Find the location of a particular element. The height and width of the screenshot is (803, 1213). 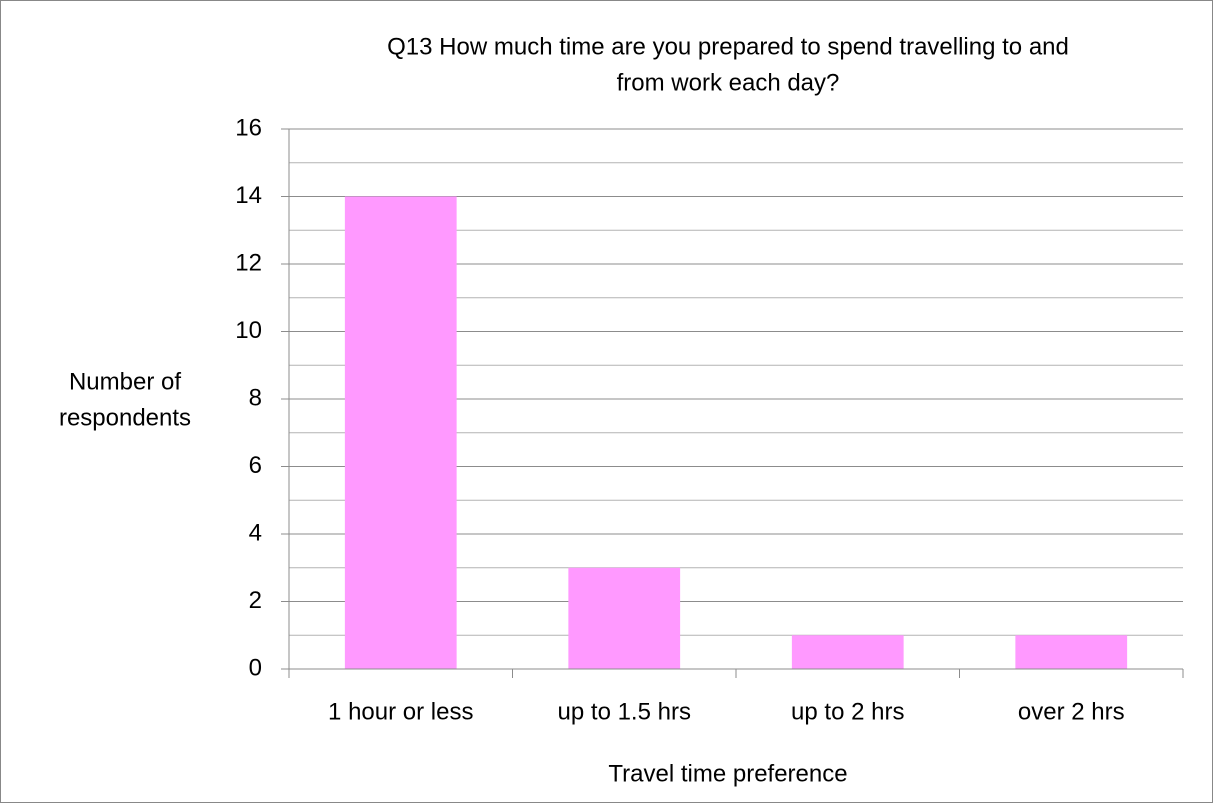

y-tick-label: 6 is located at coordinates (255, 465).